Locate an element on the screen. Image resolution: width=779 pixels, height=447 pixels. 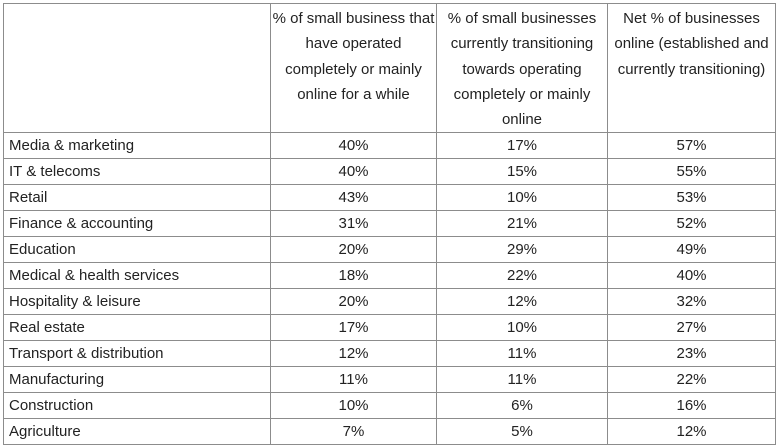
sector-cell: Retail is located at coordinates (137, 198).